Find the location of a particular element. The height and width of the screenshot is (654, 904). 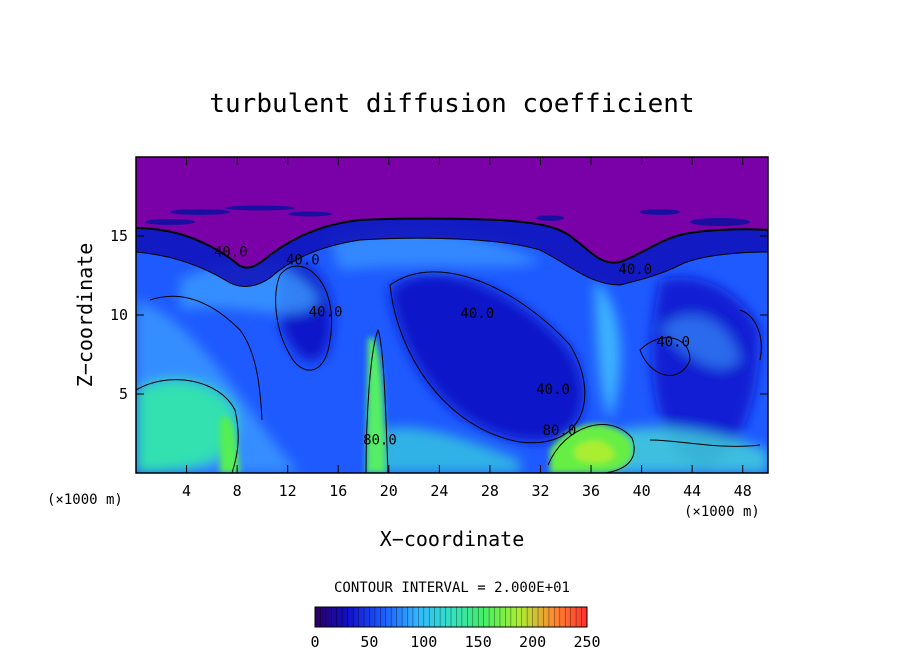

x-tick-label: 8 is located at coordinates (237, 491).